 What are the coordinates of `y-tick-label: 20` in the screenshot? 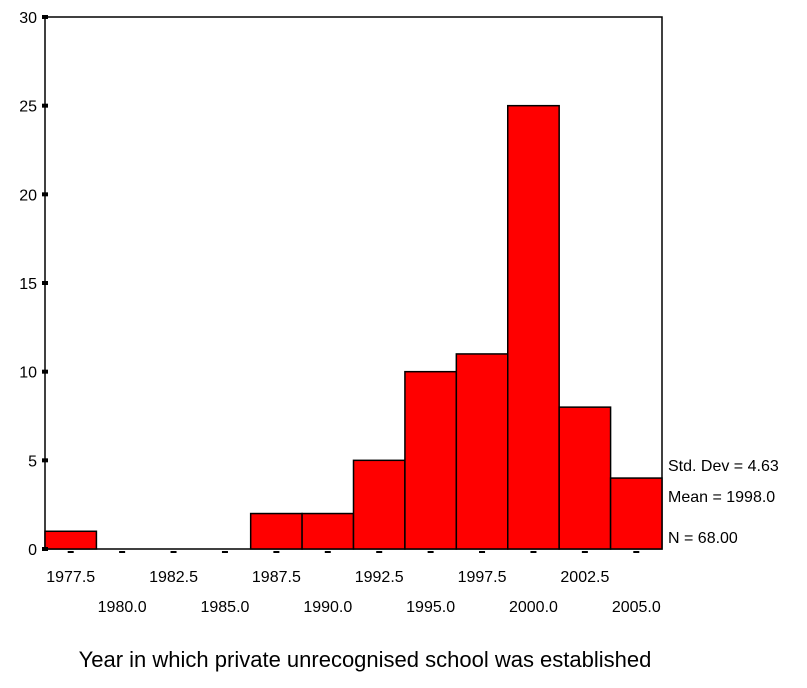 It's located at (28, 195).